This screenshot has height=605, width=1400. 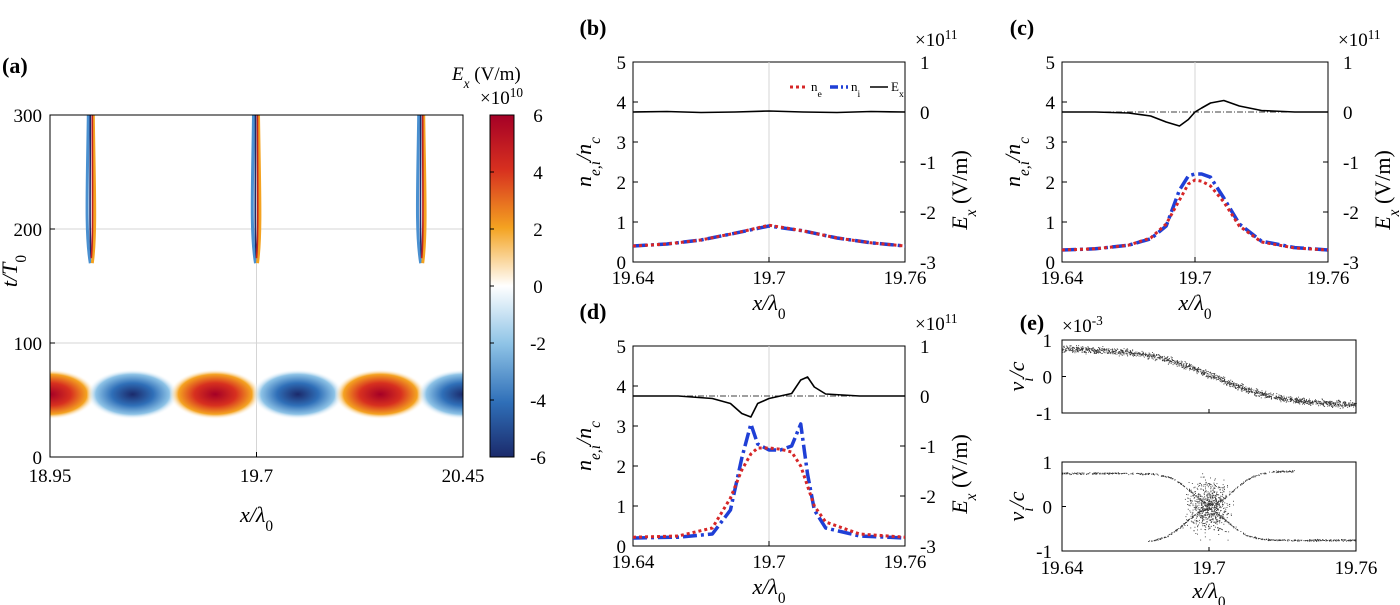 What do you see at coordinates (1208, 568) in the screenshot?
I see `x-tick-label: 19.7` at bounding box center [1208, 568].